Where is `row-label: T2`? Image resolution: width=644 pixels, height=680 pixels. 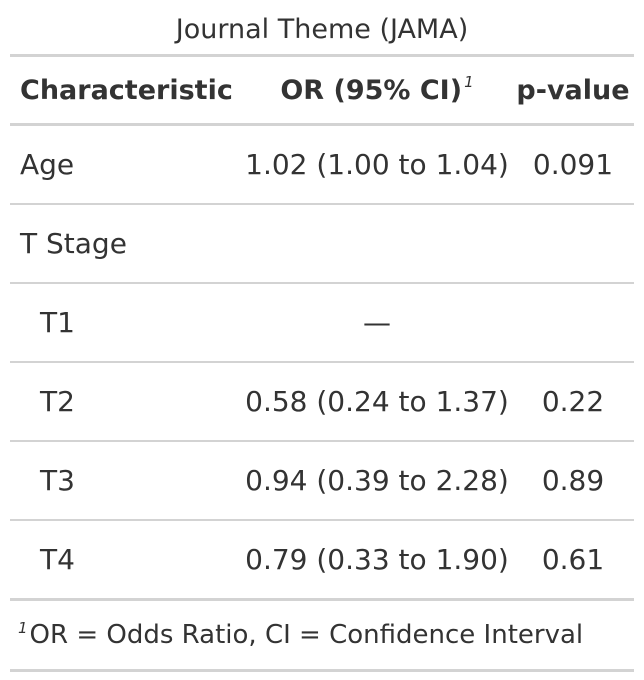
row-label: T2 is located at coordinates (126, 402).